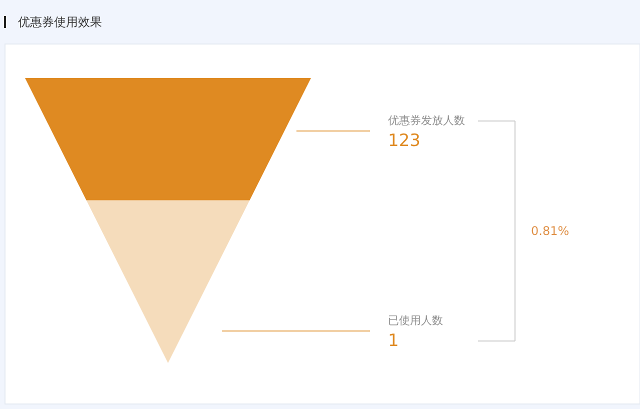 The width and height of the screenshot is (640, 409). Describe the element at coordinates (426, 120) in the screenshot. I see `category-label: 优惠券发放人数` at that location.